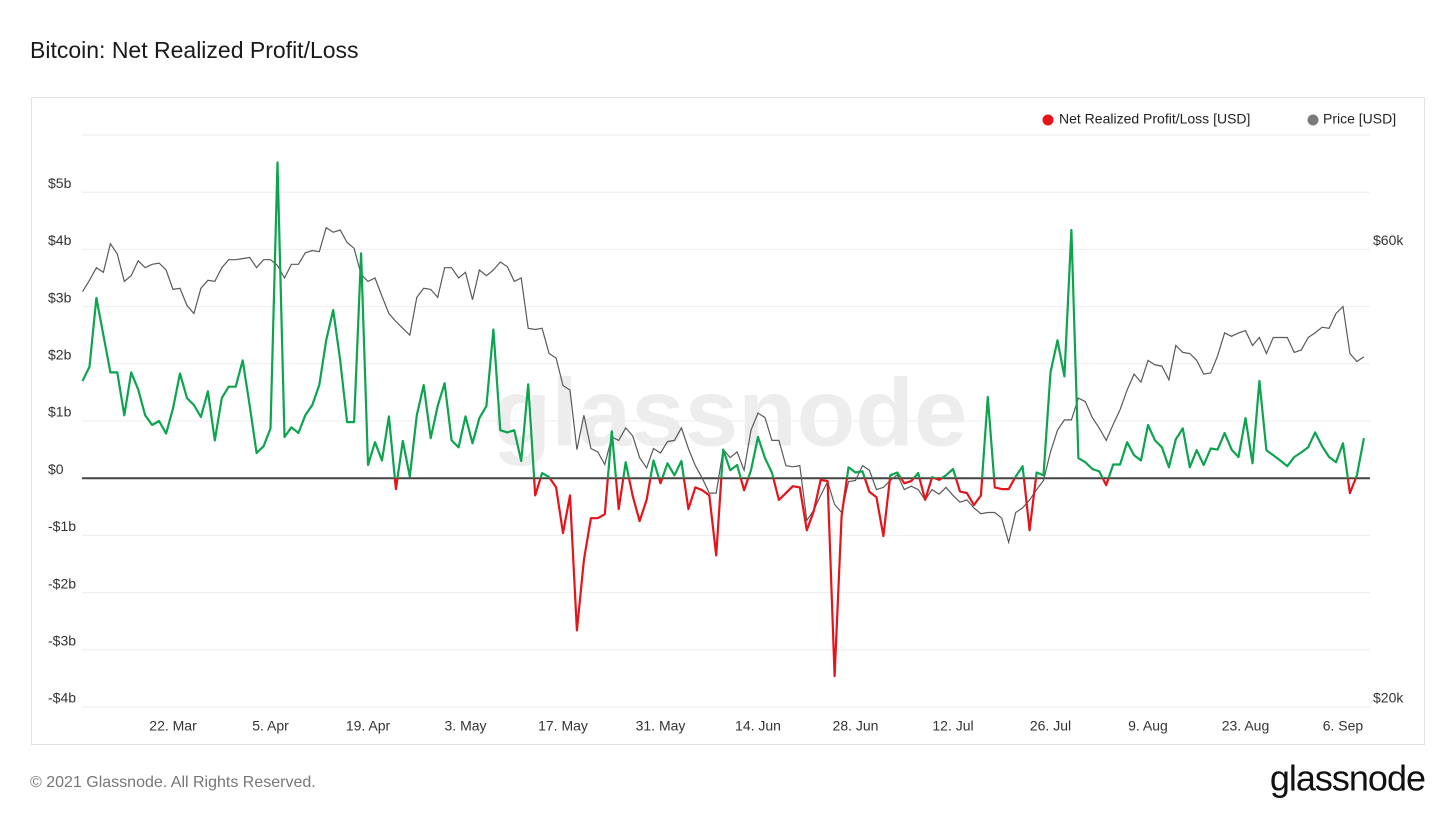  Describe the element at coordinates (60, 412) in the screenshot. I see `y-tick-label: $1b` at that location.